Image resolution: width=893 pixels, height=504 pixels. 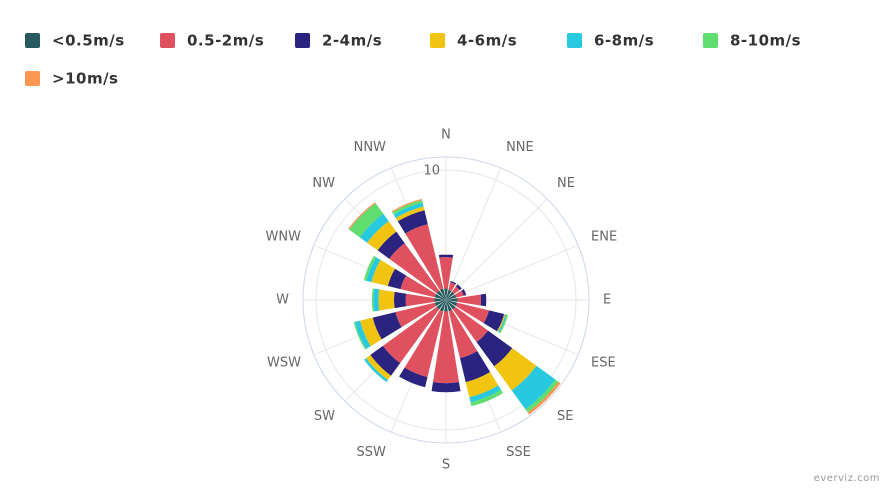 What do you see at coordinates (323, 183) in the screenshot?
I see `direction-label: NW` at bounding box center [323, 183].